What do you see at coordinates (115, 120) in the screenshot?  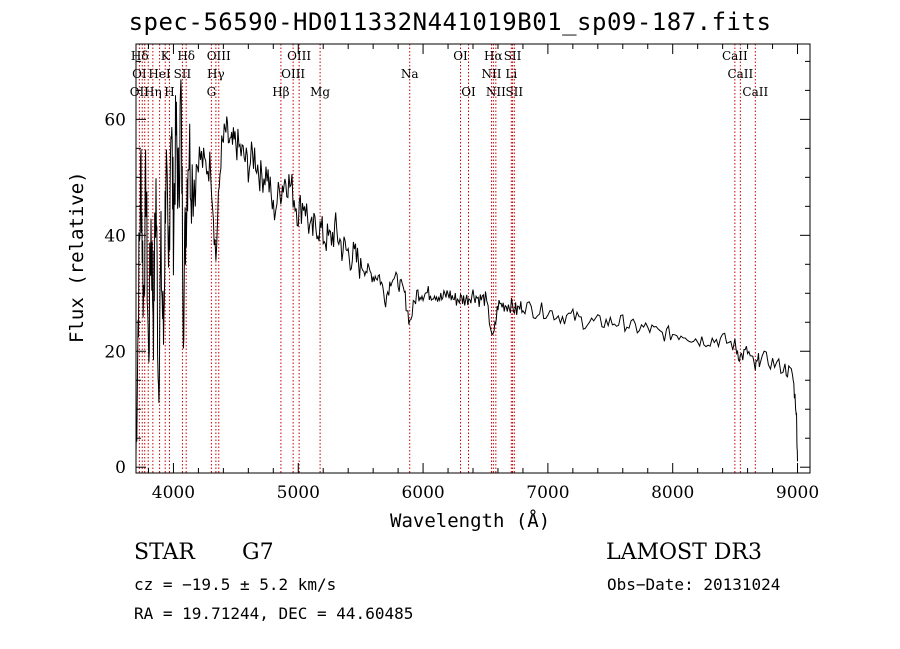 I see `y-tick-label: 60` at bounding box center [115, 120].